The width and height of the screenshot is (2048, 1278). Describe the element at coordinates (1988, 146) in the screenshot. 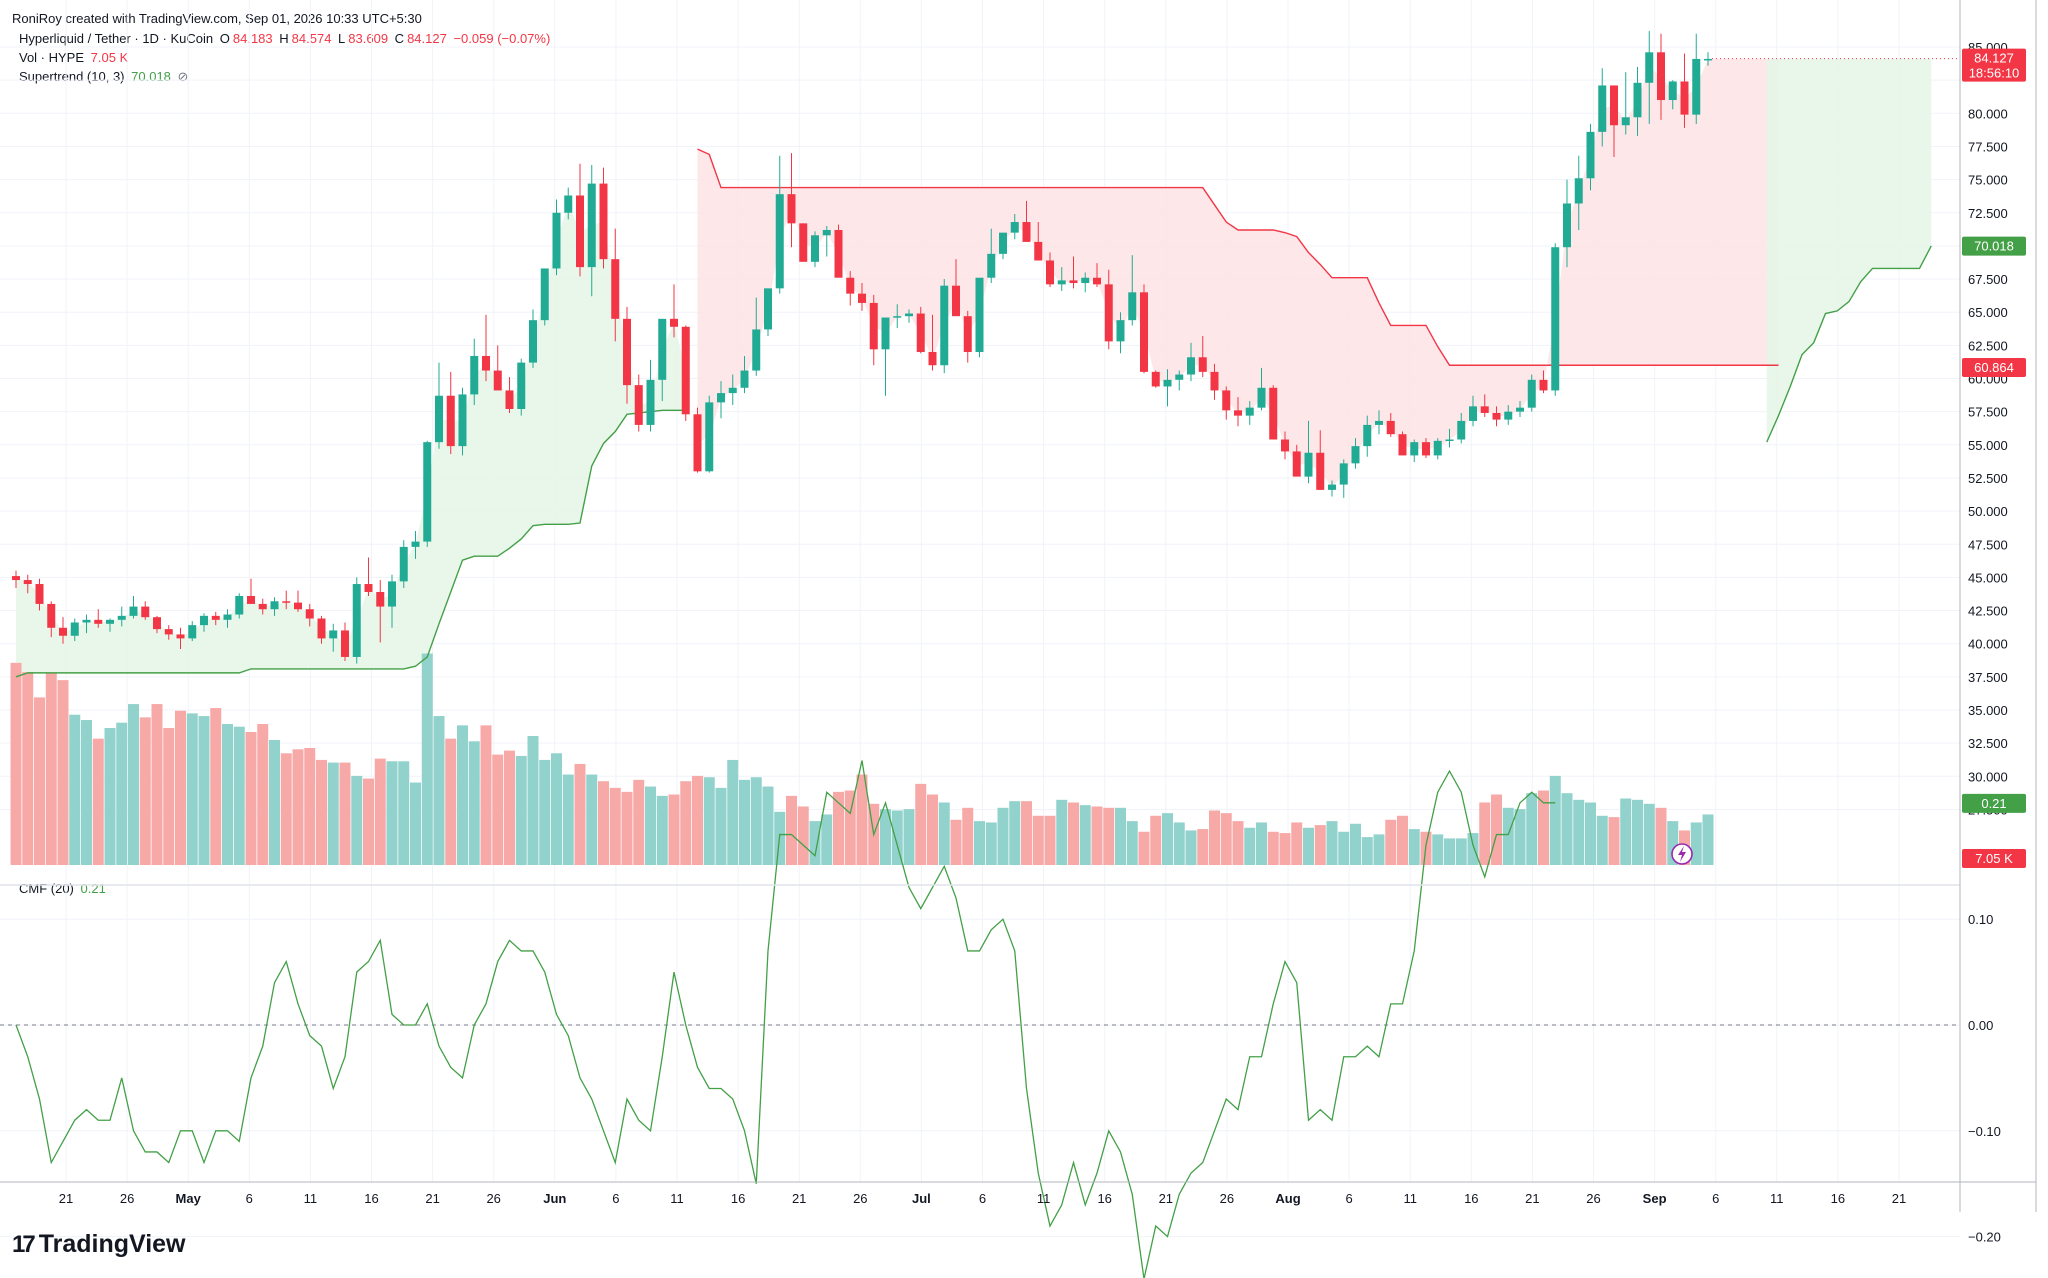

I see `price-tick-label: 77.500` at that location.